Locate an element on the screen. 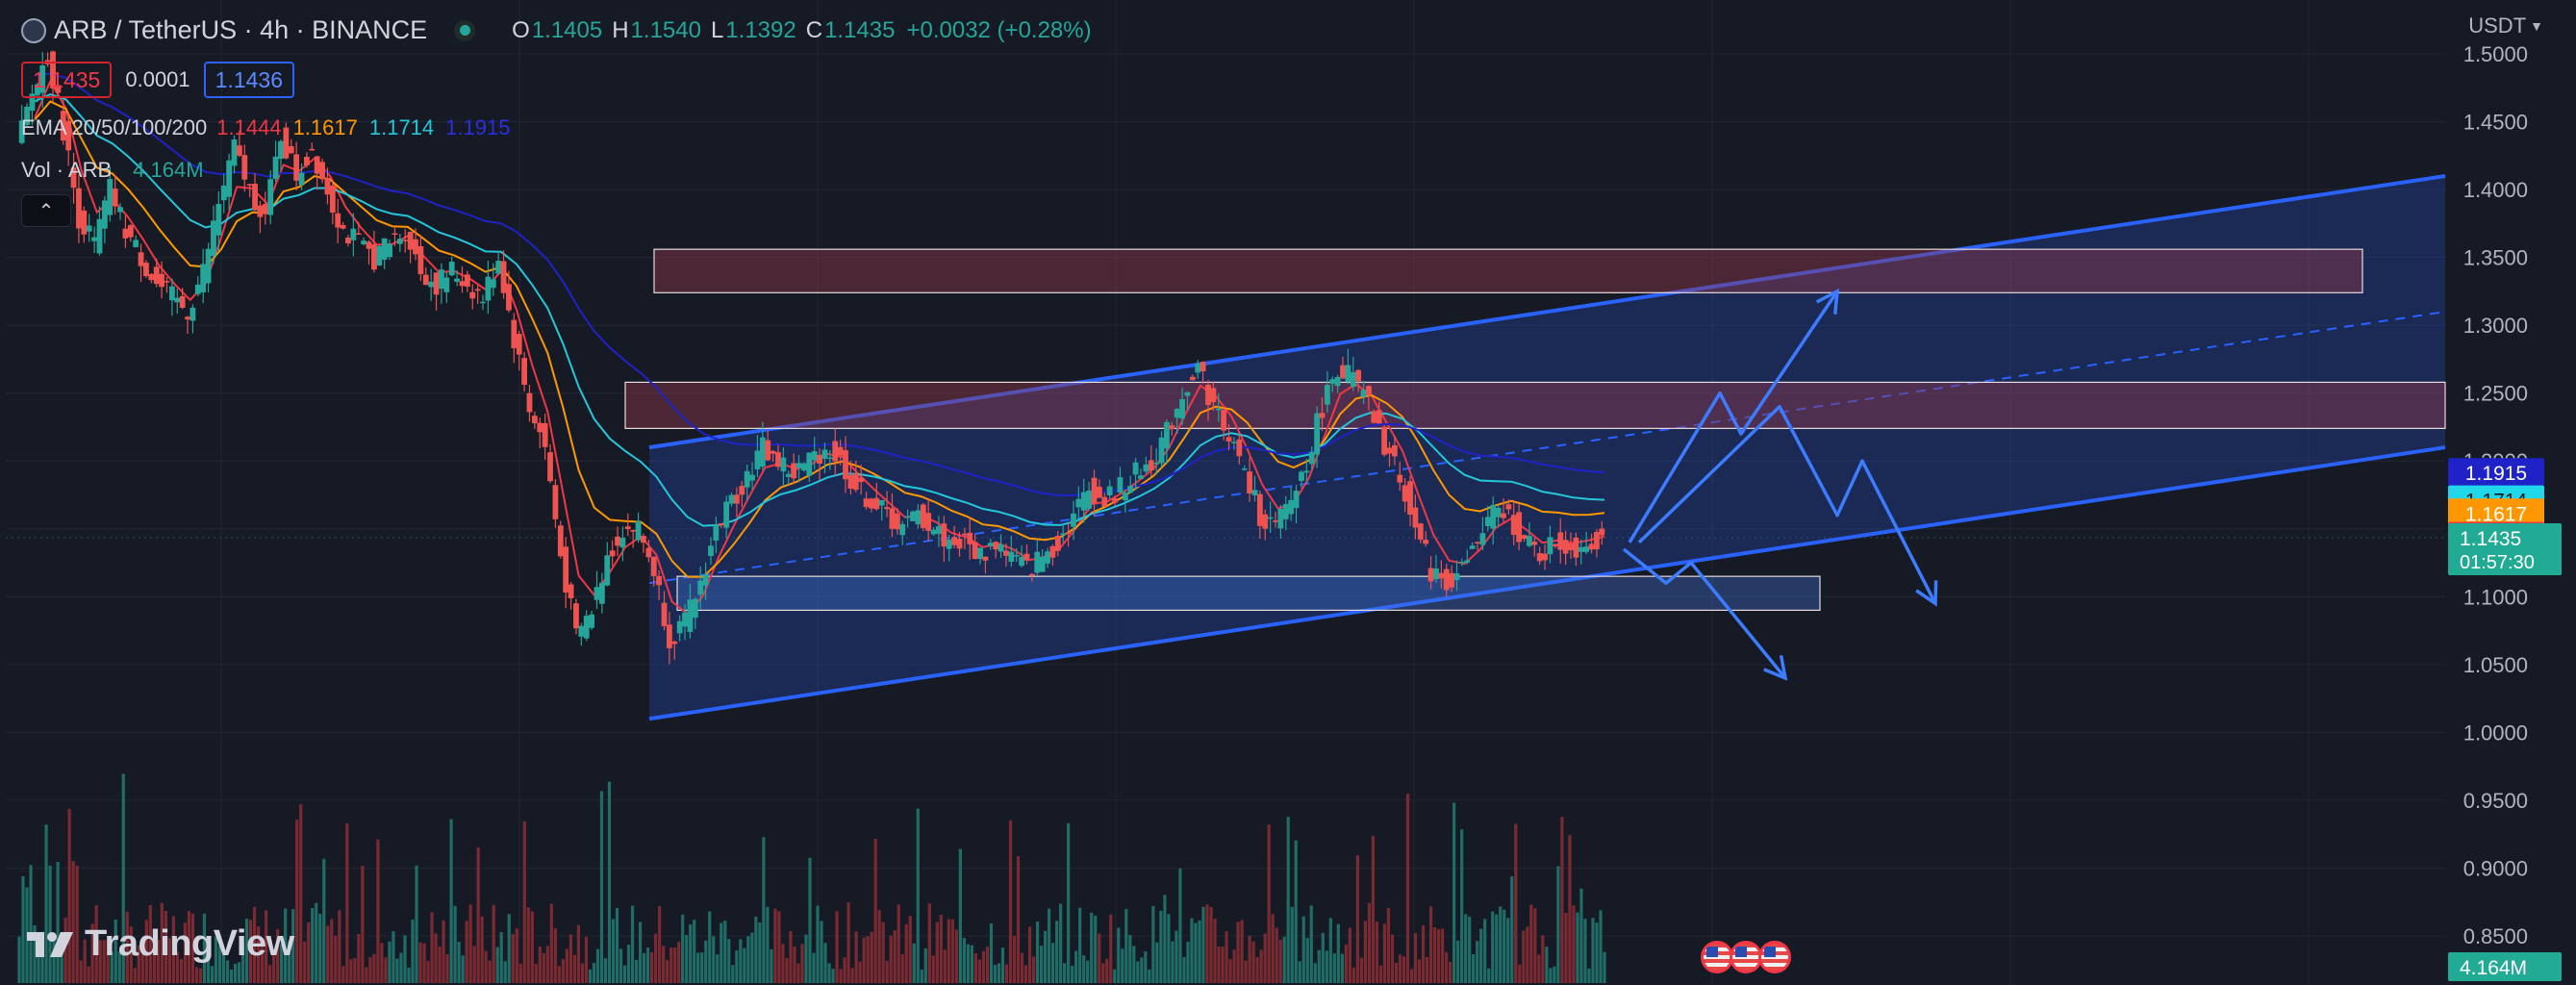  collapse-legend-button: ⌃ is located at coordinates (46, 210).